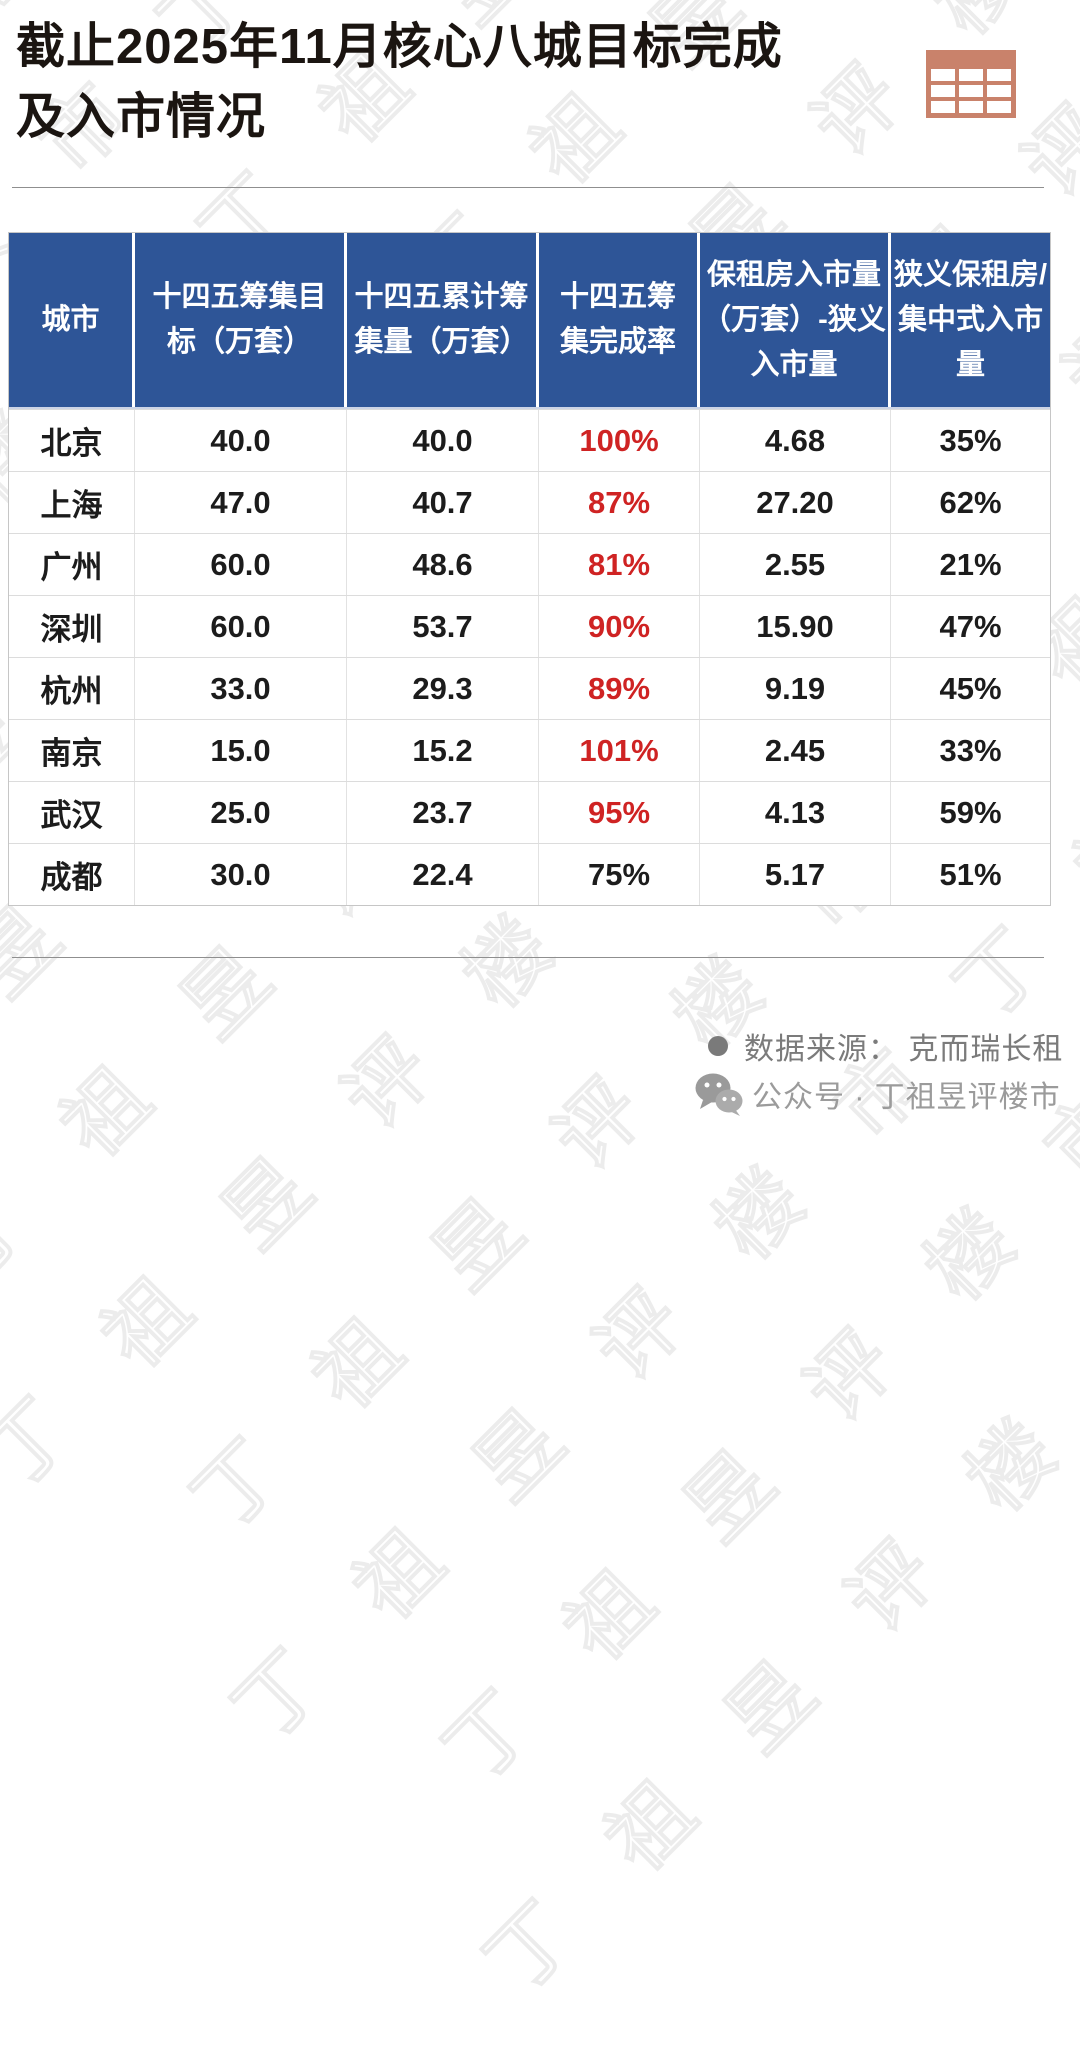  I want to click on account-name-text: 公众号 · 丁祖昱评楼市, so click(906, 1097).